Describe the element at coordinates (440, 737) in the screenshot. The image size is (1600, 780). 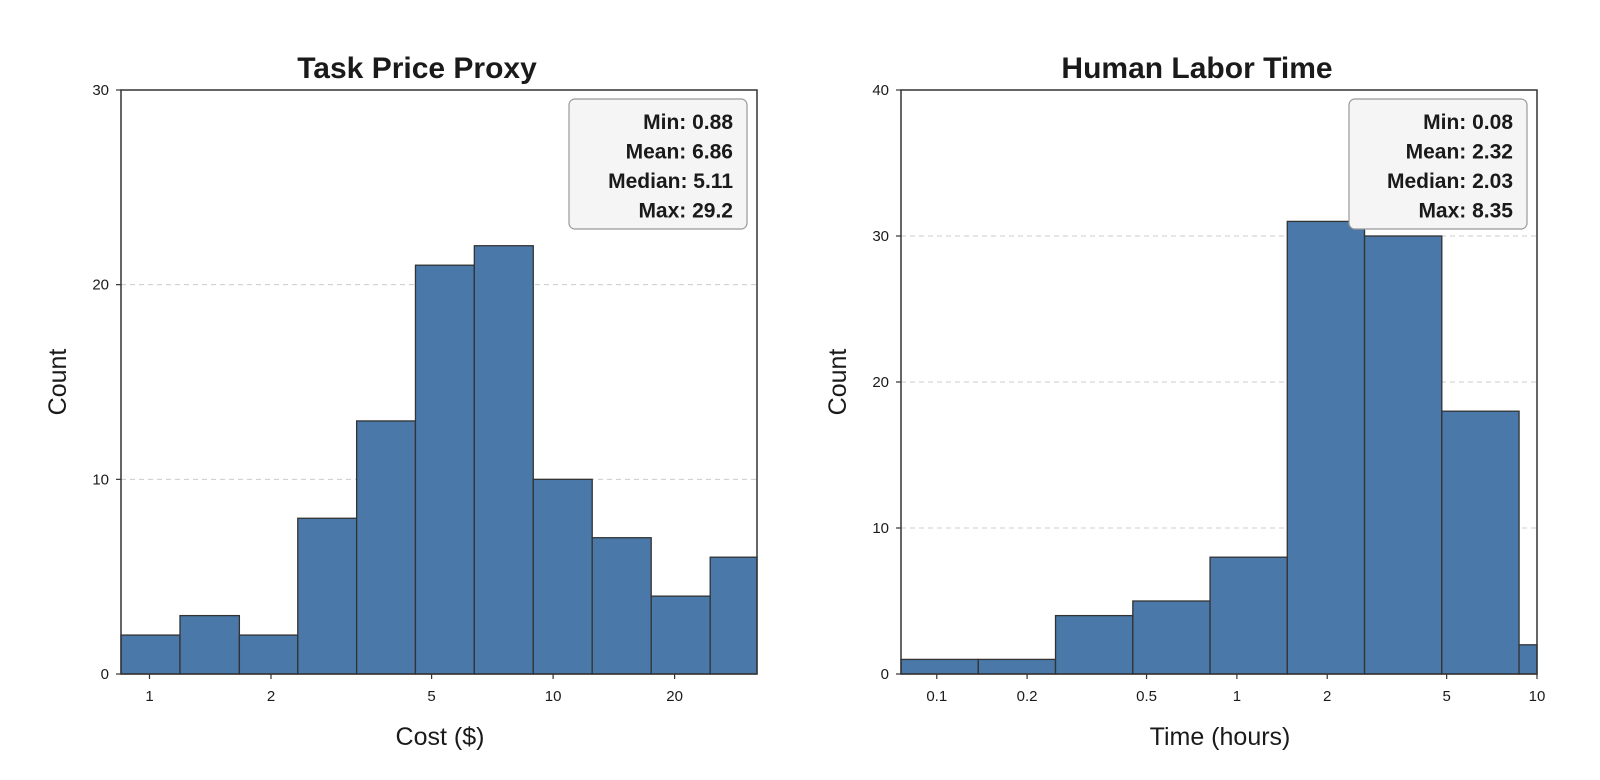
I see `x-axis-label: Cost ($)` at that location.